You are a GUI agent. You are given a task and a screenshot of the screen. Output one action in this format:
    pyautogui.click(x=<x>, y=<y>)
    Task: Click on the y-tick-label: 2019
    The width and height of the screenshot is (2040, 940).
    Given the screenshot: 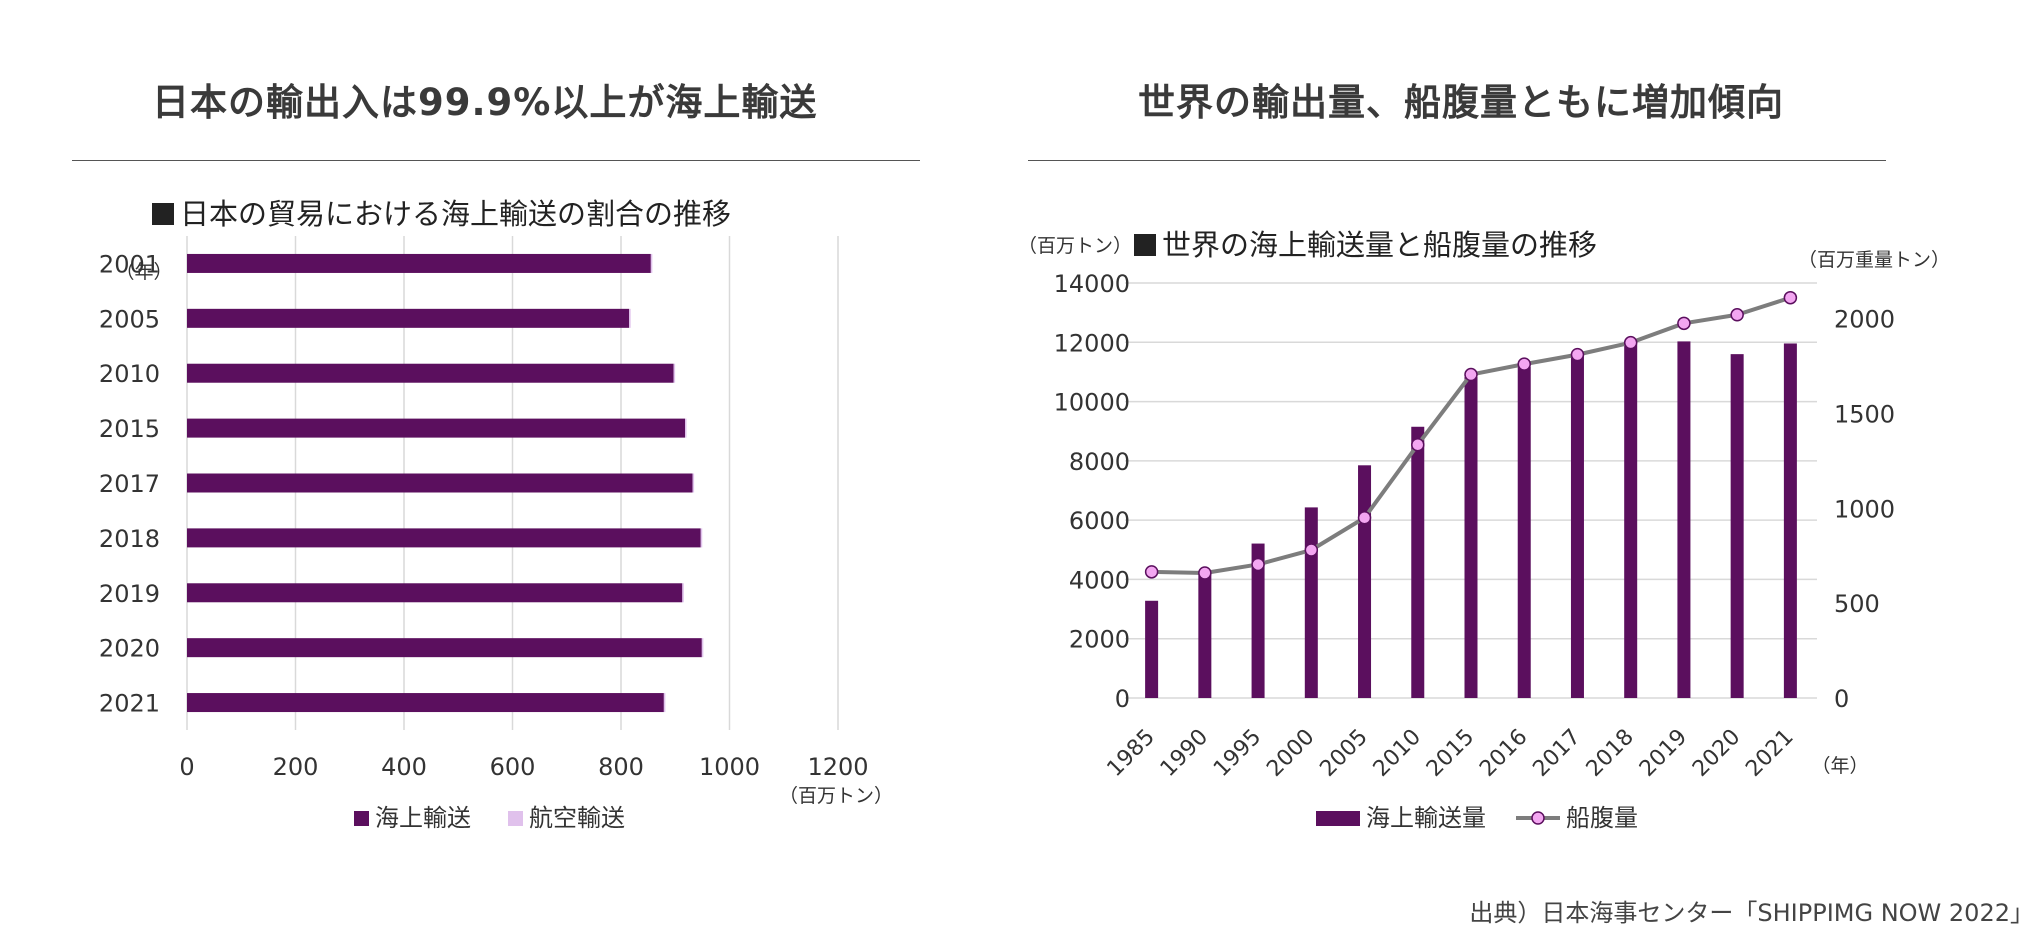 What is the action you would take?
    pyautogui.click(x=129, y=594)
    